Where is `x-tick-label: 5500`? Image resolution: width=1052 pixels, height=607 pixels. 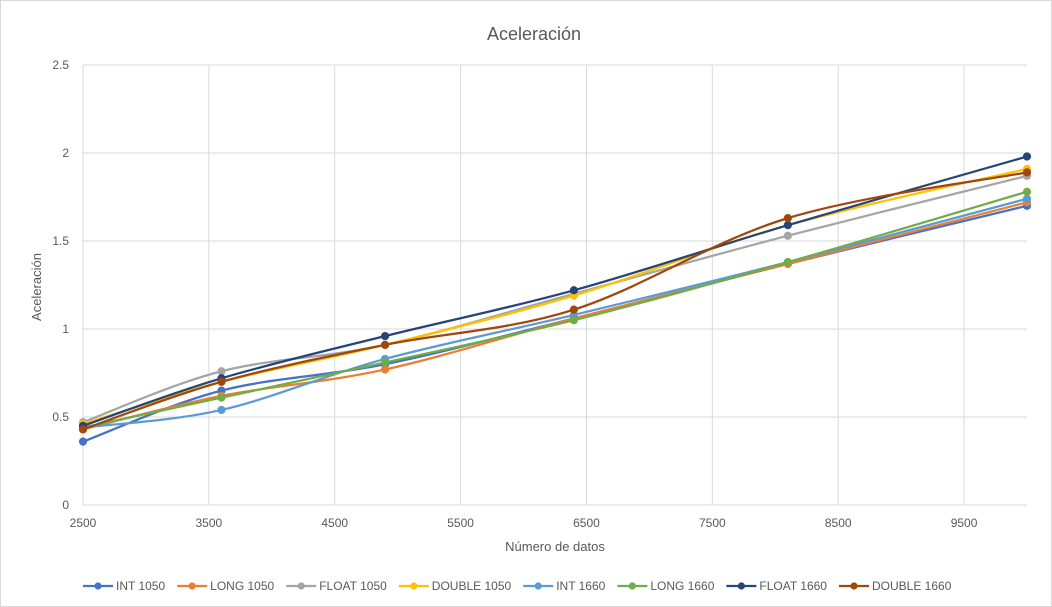
x-tick-label: 5500 is located at coordinates (460, 523).